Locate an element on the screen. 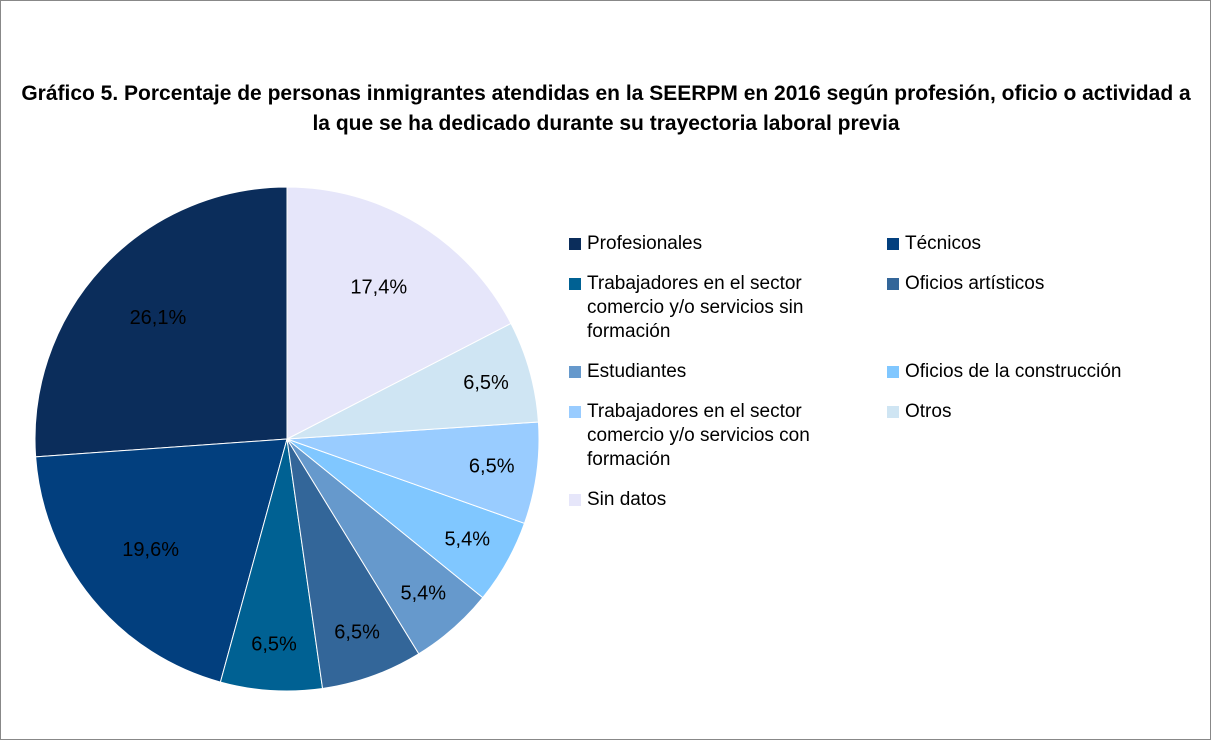 The width and height of the screenshot is (1211, 740). legend-item: Técnicos is located at coordinates (1047, 244).